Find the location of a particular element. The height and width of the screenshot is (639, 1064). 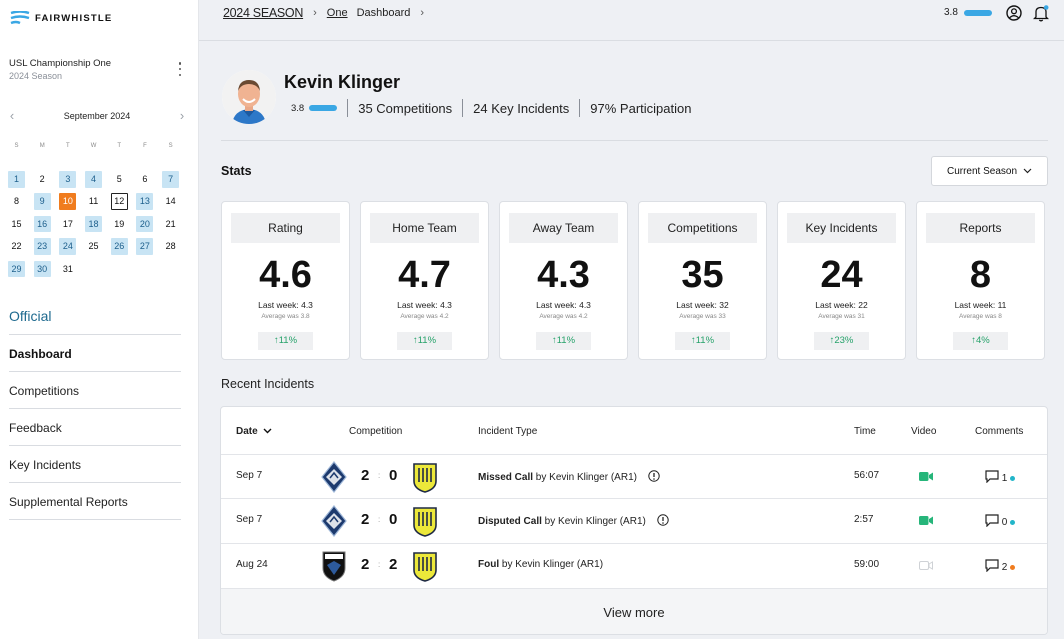

nashville-crest-icon is located at coordinates (425, 567).